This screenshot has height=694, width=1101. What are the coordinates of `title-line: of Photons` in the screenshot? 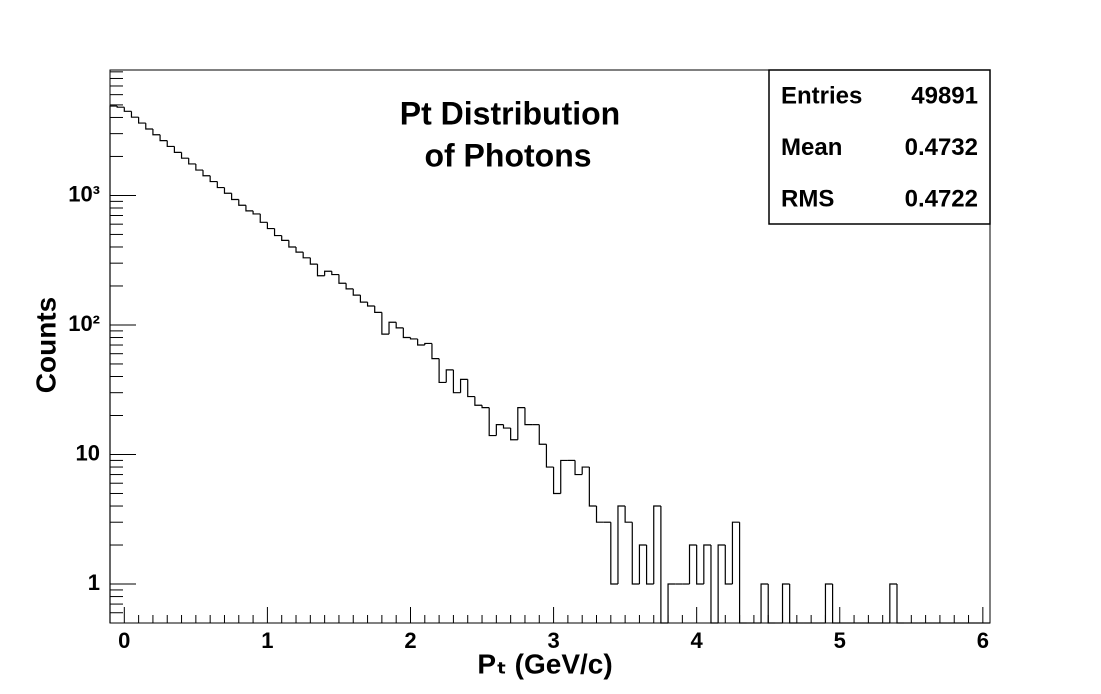 It's located at (507, 155).